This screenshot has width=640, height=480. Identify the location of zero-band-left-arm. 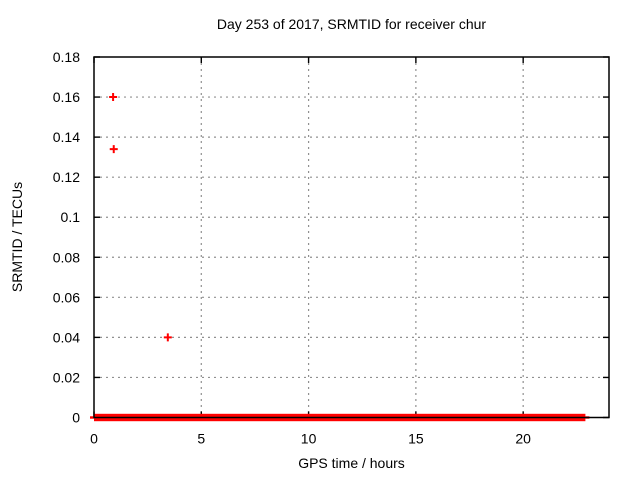
(92, 417).